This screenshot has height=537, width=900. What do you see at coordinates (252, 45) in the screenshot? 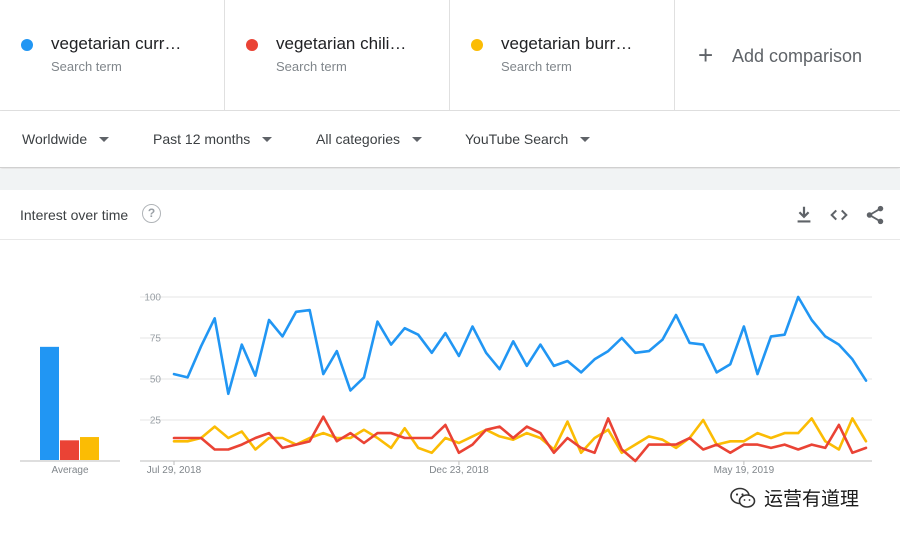
I see `term-2-color-dot` at bounding box center [252, 45].